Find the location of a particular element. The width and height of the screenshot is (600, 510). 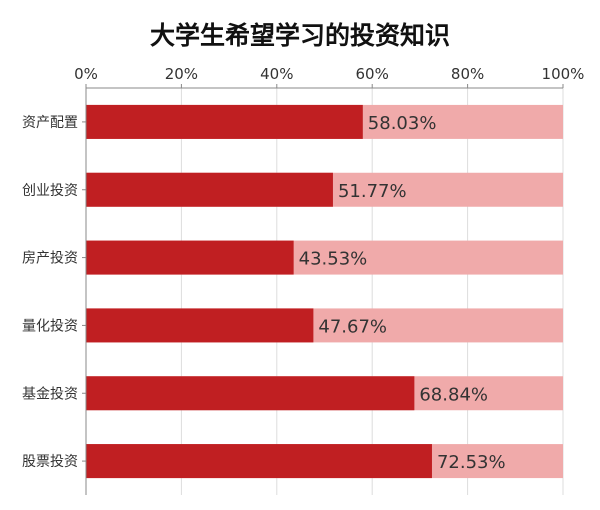

x-tick-label: 60% is located at coordinates (372, 74).